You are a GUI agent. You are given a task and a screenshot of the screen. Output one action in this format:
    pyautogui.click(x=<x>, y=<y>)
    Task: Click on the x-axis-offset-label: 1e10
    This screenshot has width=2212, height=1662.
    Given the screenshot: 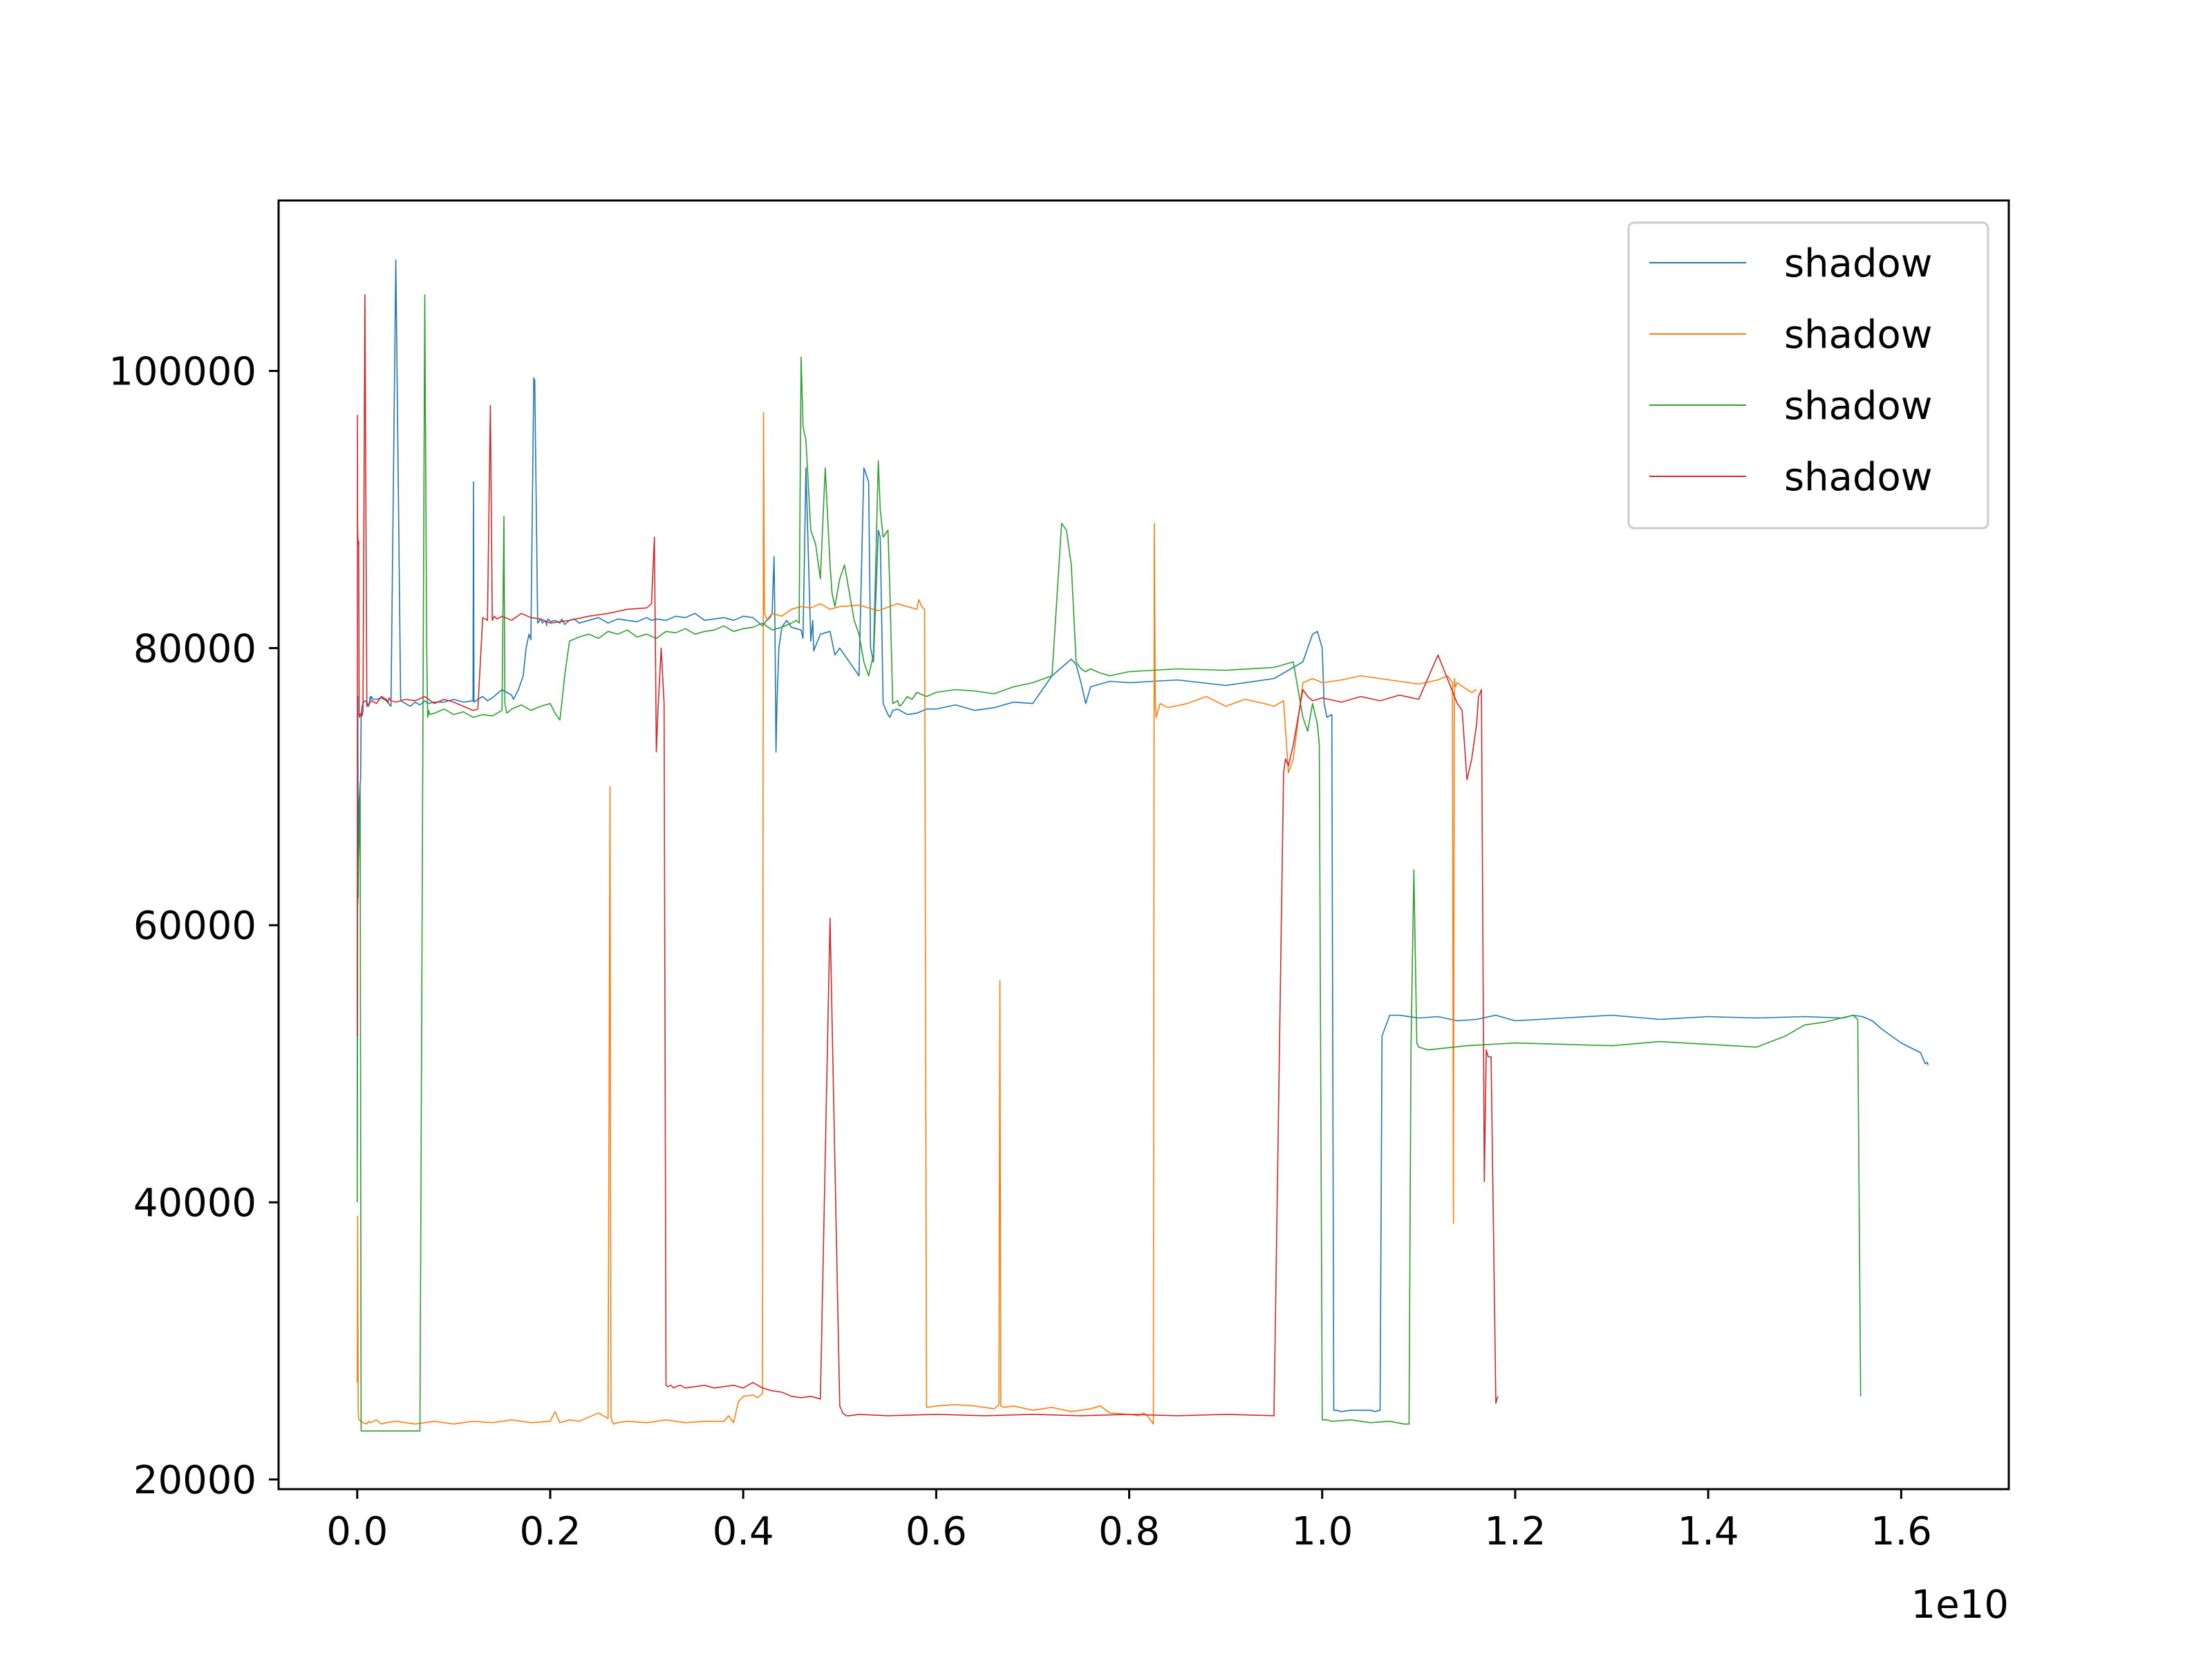 What is the action you would take?
    pyautogui.click(x=1960, y=1604)
    